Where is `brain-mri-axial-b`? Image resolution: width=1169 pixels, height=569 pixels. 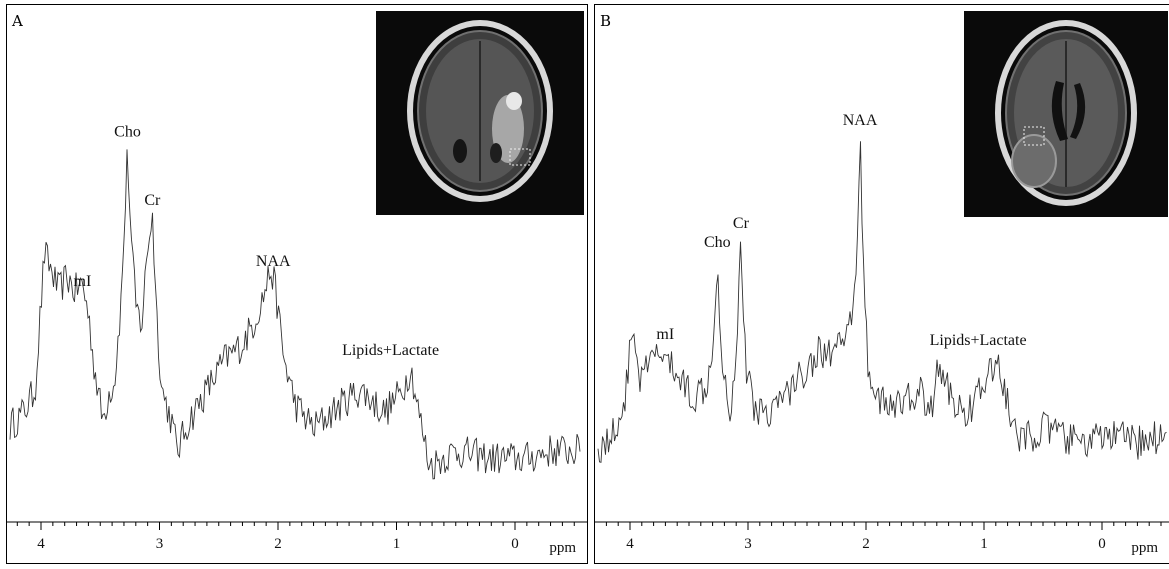 brain-mri-axial-b is located at coordinates (1066, 113).